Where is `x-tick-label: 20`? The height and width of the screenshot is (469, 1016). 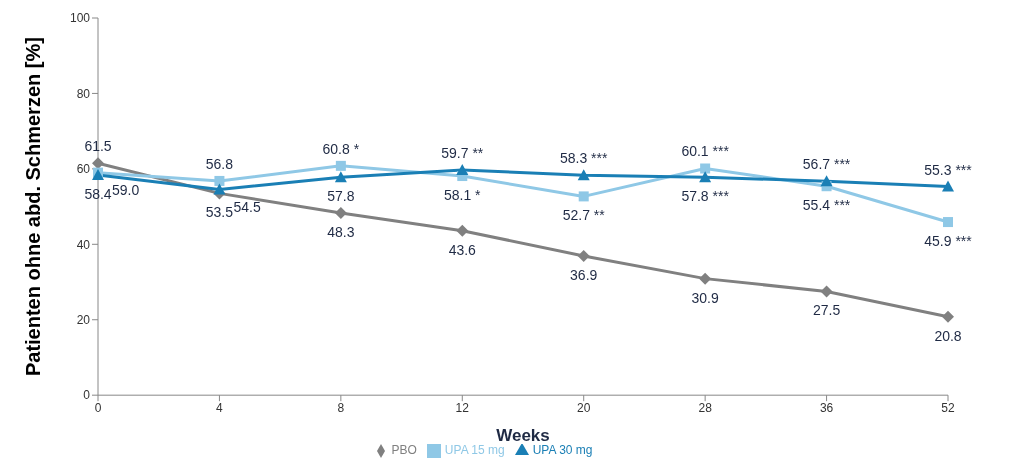
x-tick-label: 20 is located at coordinates (584, 407).